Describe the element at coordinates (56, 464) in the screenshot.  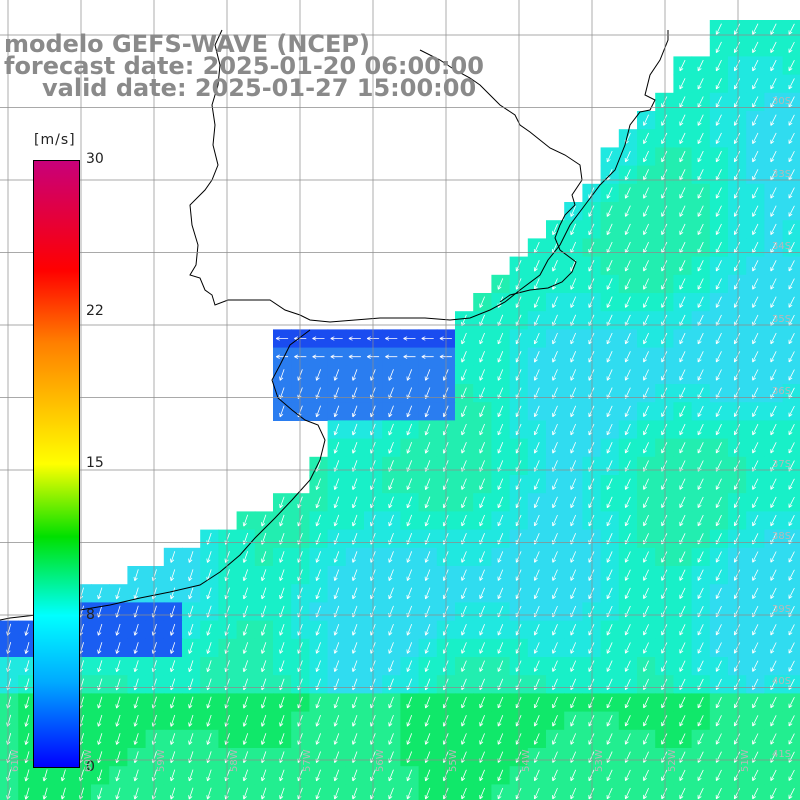
I see `colorbar` at that location.